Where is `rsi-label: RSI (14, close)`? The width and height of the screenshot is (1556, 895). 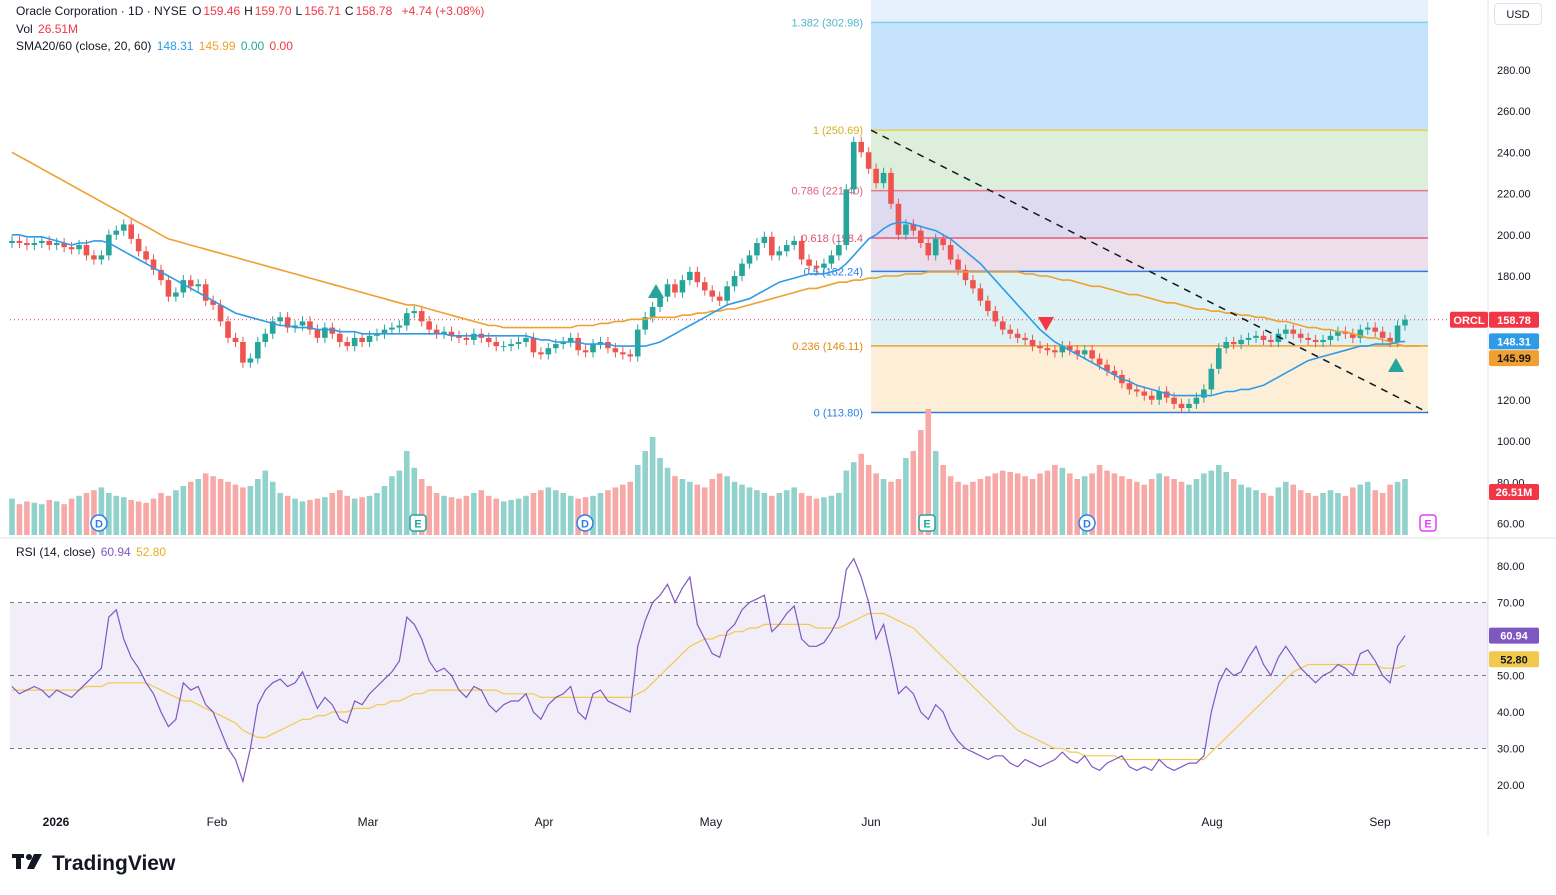
rsi-label: RSI (14, close) is located at coordinates (56, 552).